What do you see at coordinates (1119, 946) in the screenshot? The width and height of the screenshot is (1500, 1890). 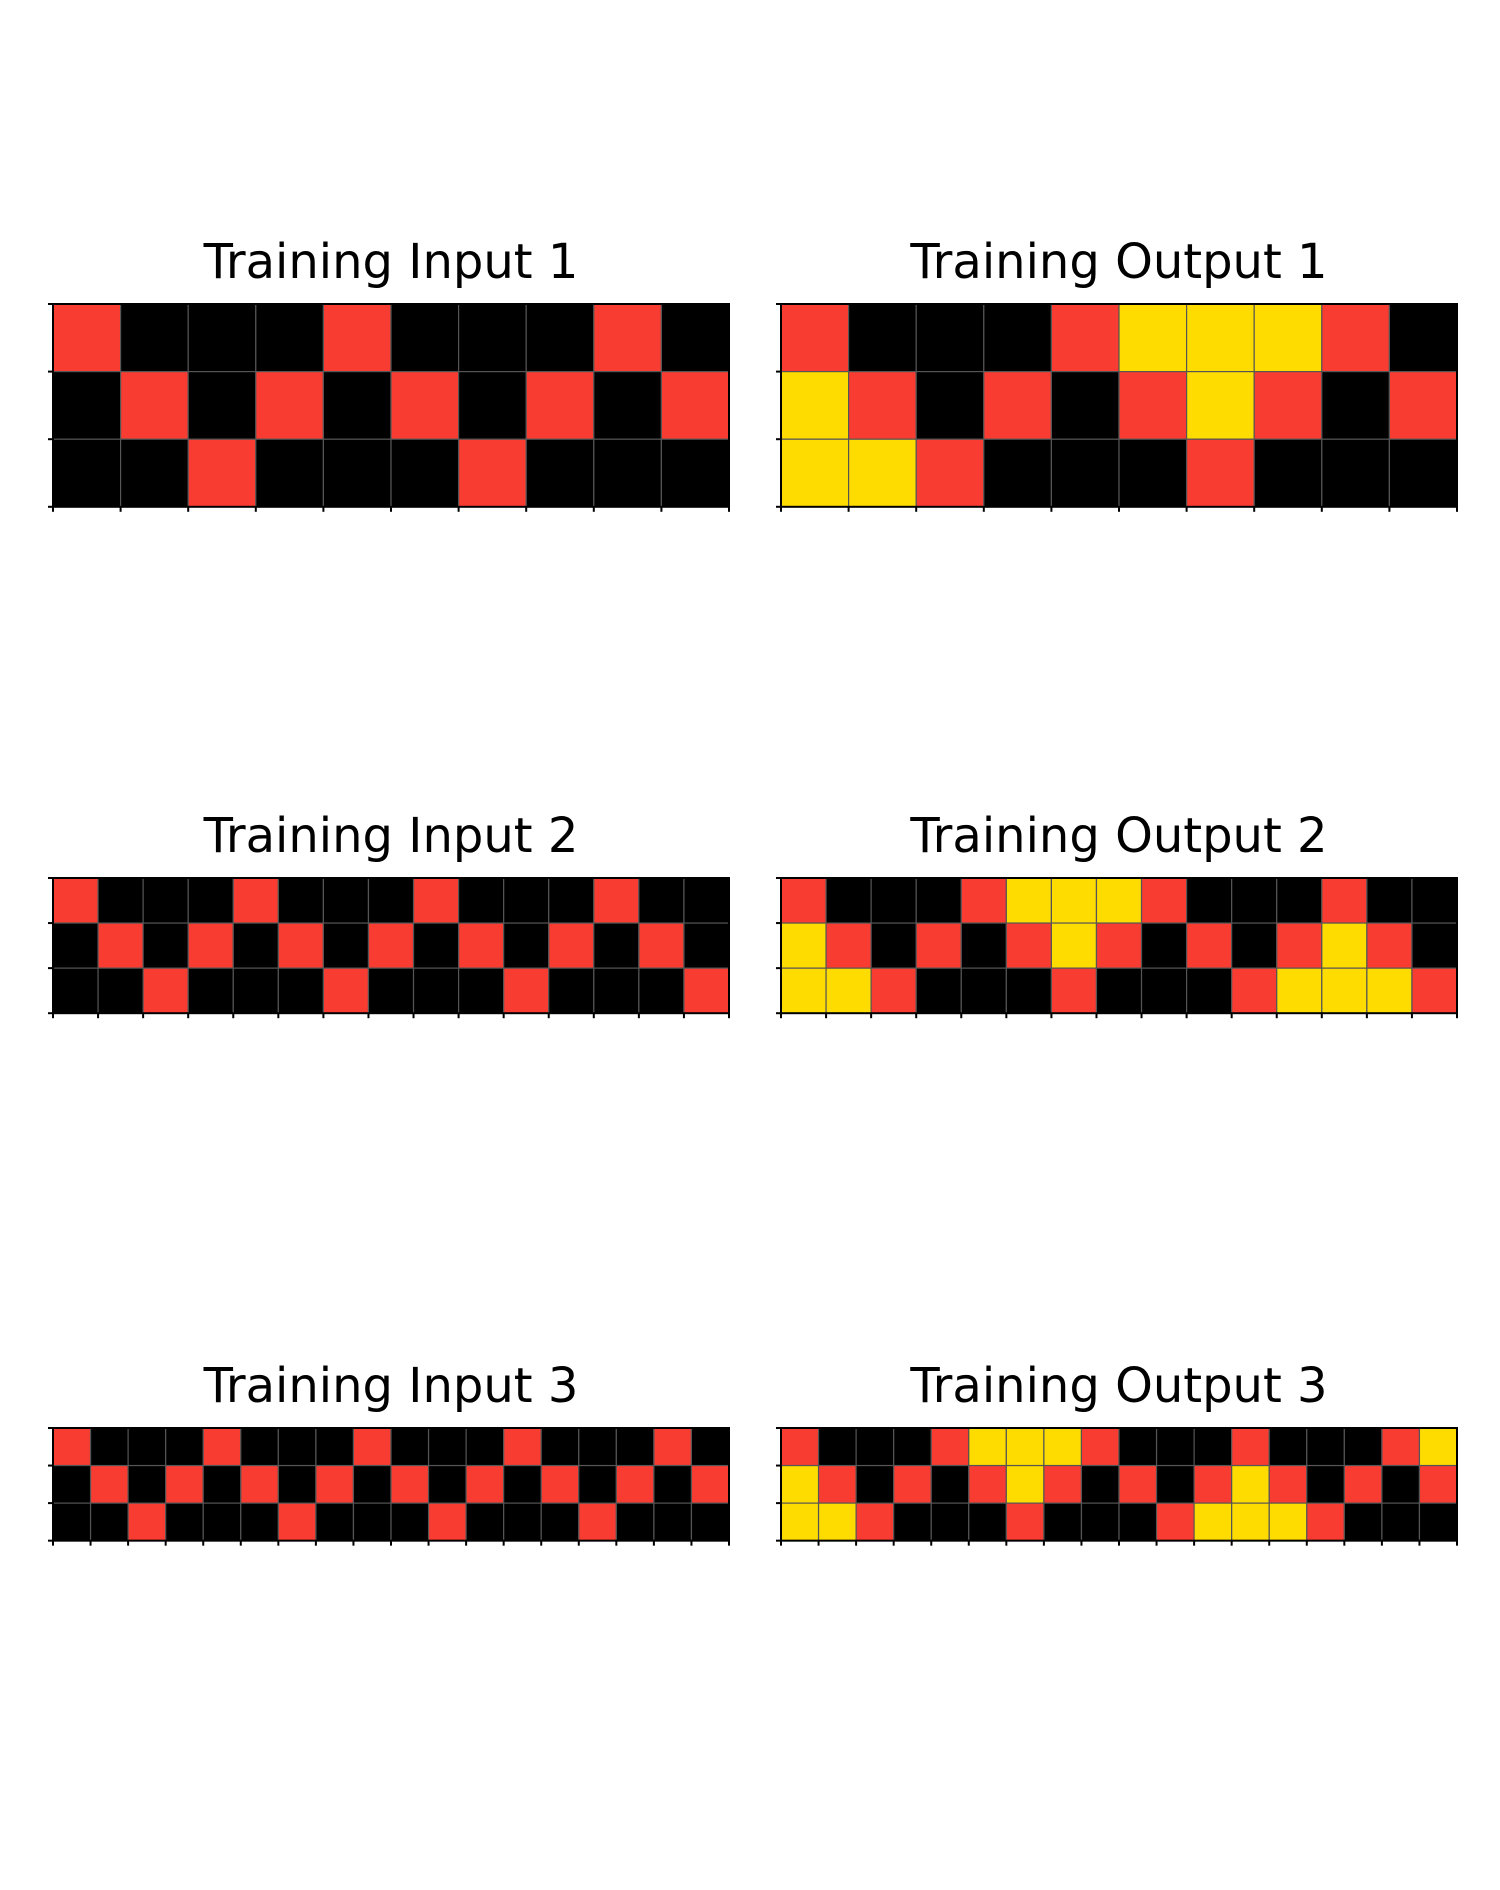 I see `training-output-2-frame` at bounding box center [1119, 946].